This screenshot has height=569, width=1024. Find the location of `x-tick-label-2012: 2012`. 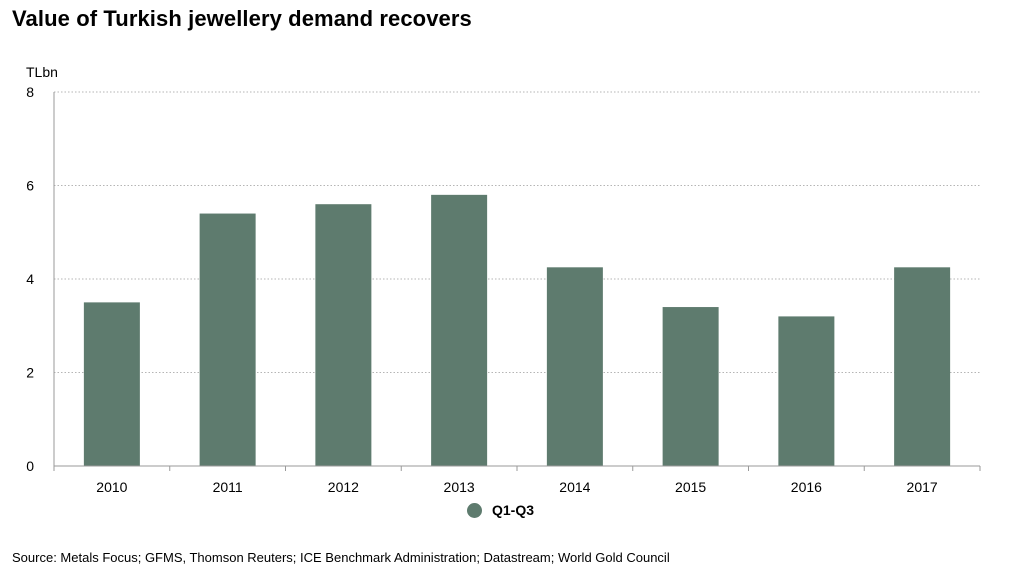

x-tick-label-2012: 2012 is located at coordinates (343, 487).